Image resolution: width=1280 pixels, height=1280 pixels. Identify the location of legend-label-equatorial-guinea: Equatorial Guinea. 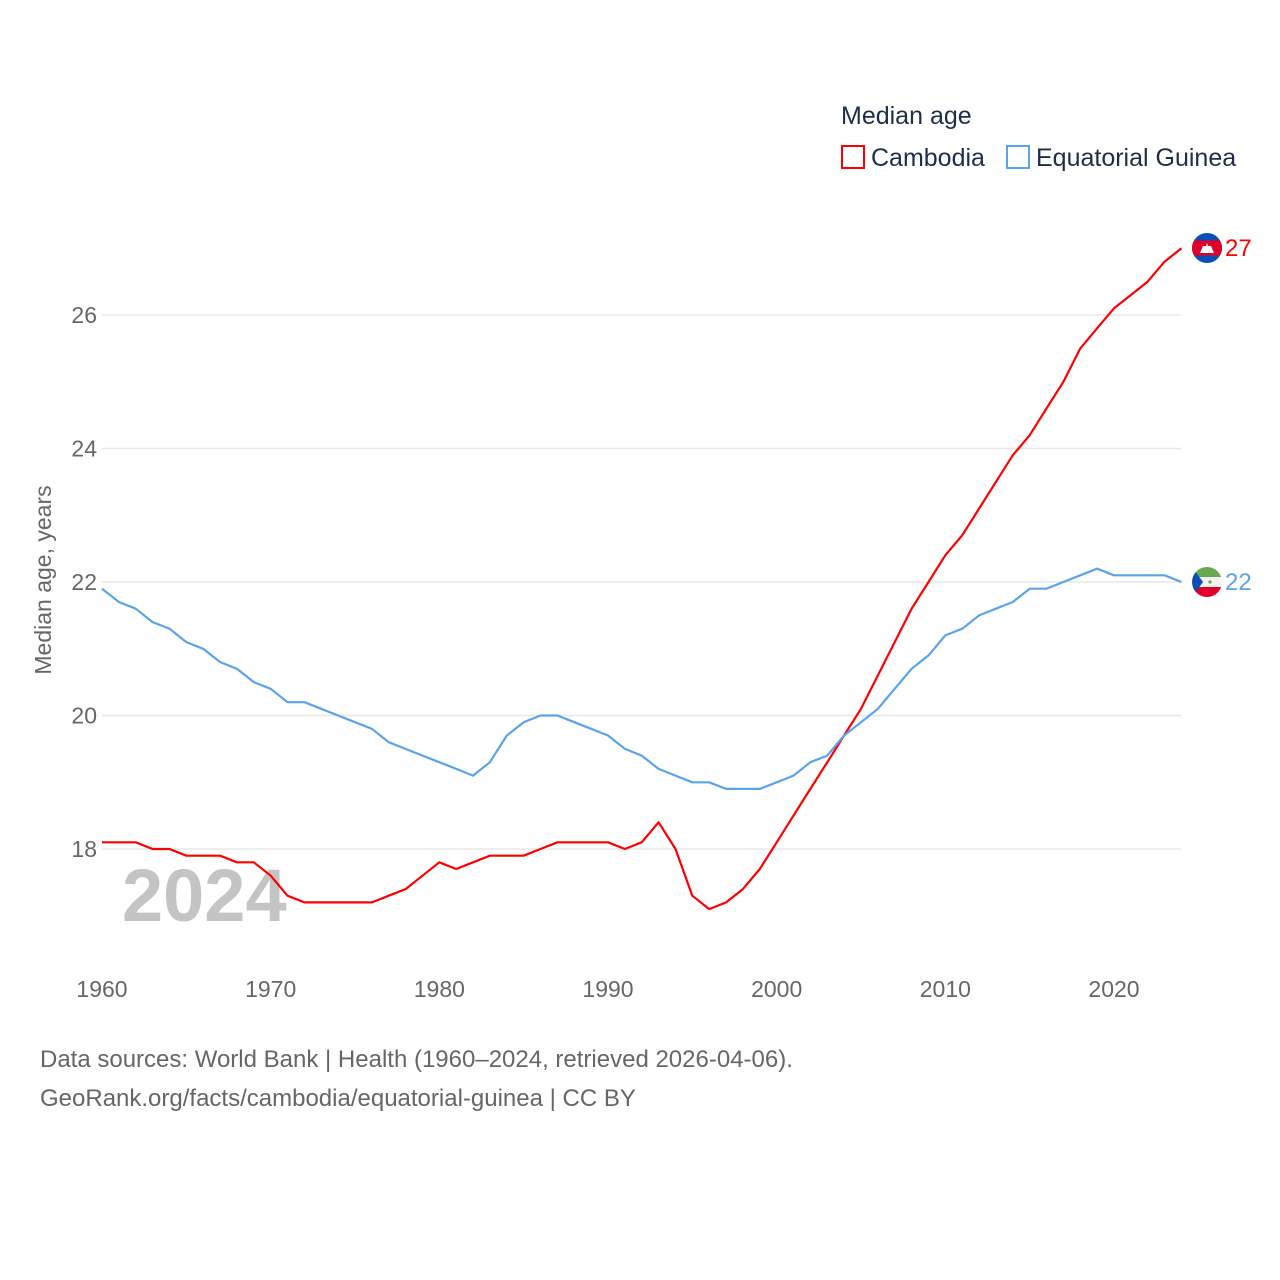
(1136, 158).